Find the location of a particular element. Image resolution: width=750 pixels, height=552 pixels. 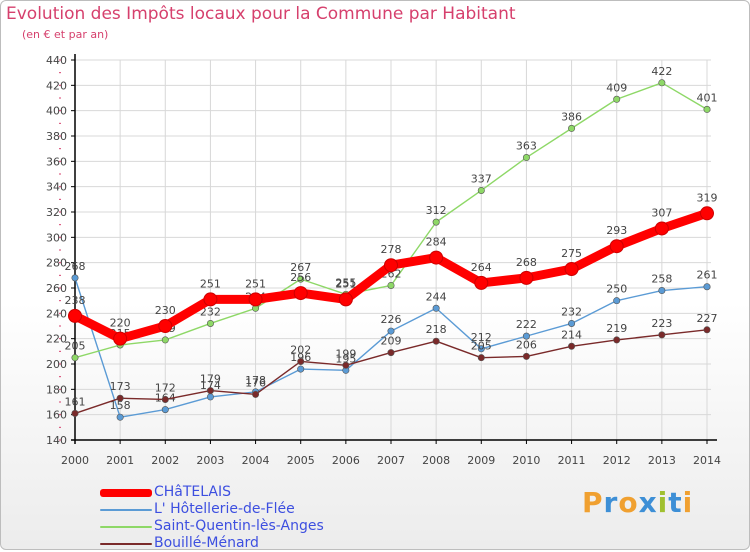

data-label: 158 is located at coordinates (120, 405).